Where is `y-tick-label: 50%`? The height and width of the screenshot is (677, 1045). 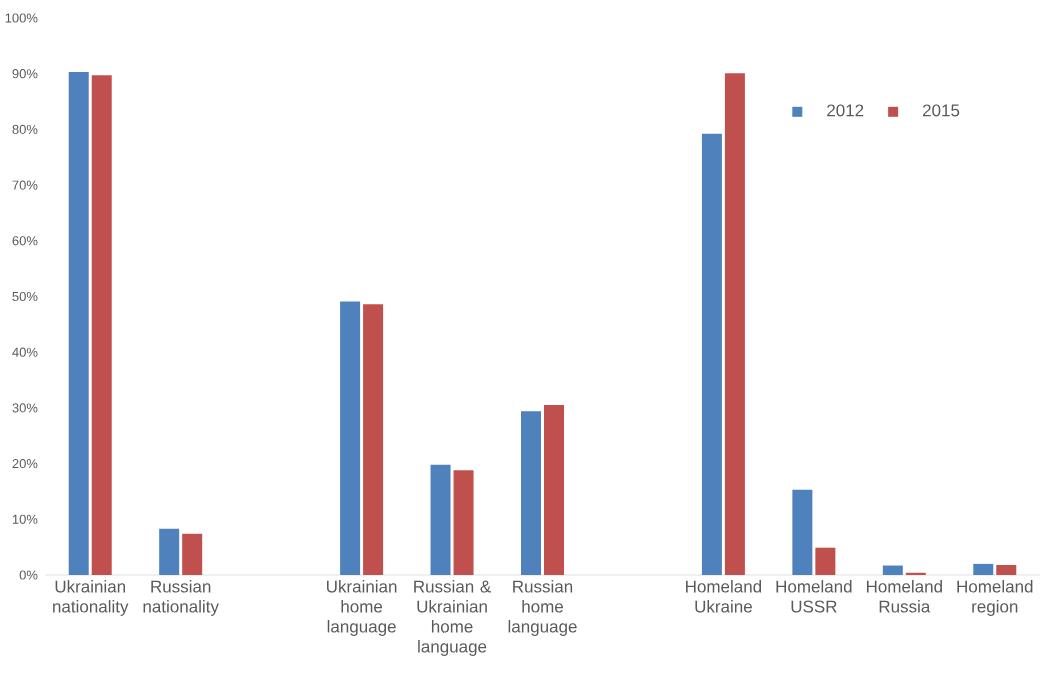 y-tick-label: 50% is located at coordinates (25, 296).